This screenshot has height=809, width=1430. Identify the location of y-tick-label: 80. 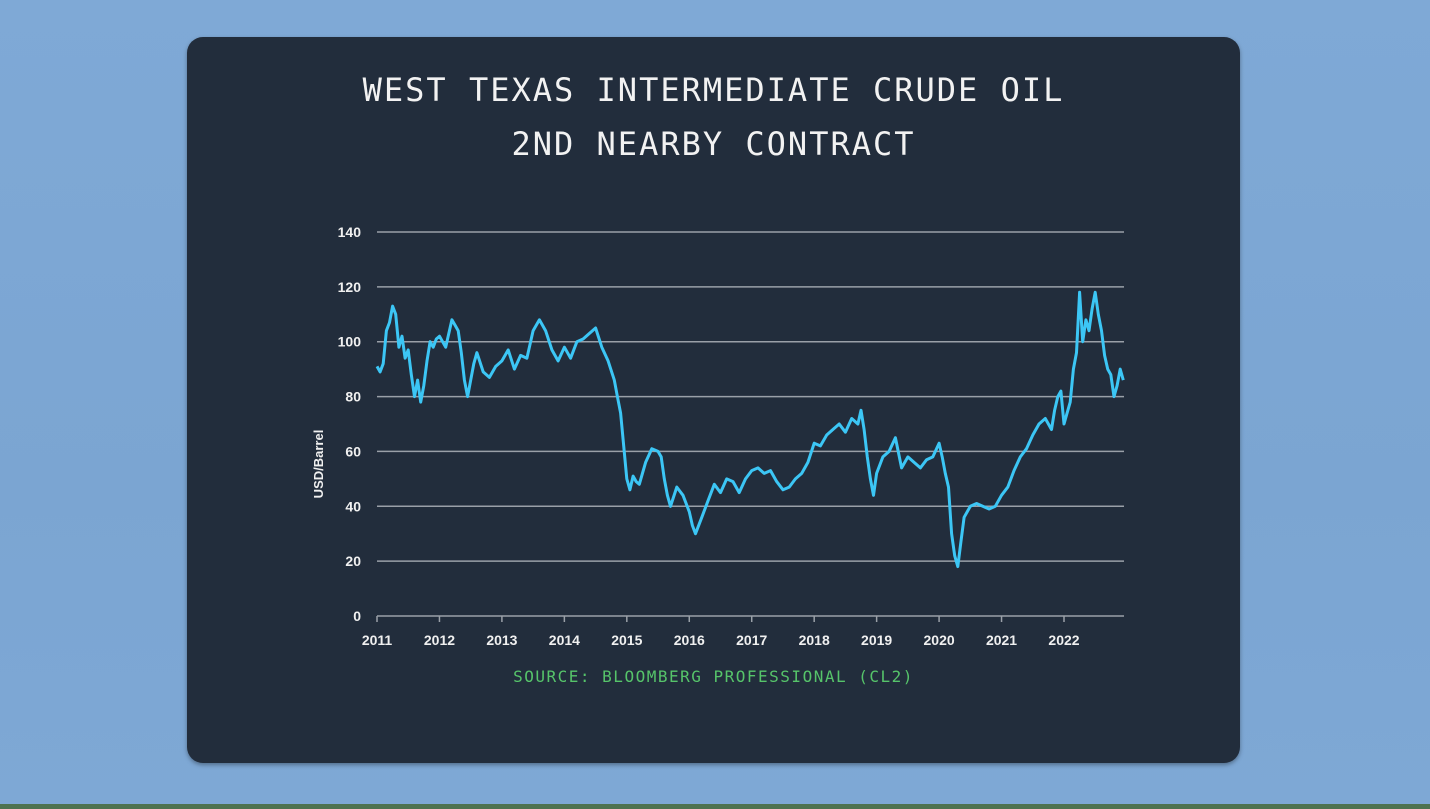
(353, 397).